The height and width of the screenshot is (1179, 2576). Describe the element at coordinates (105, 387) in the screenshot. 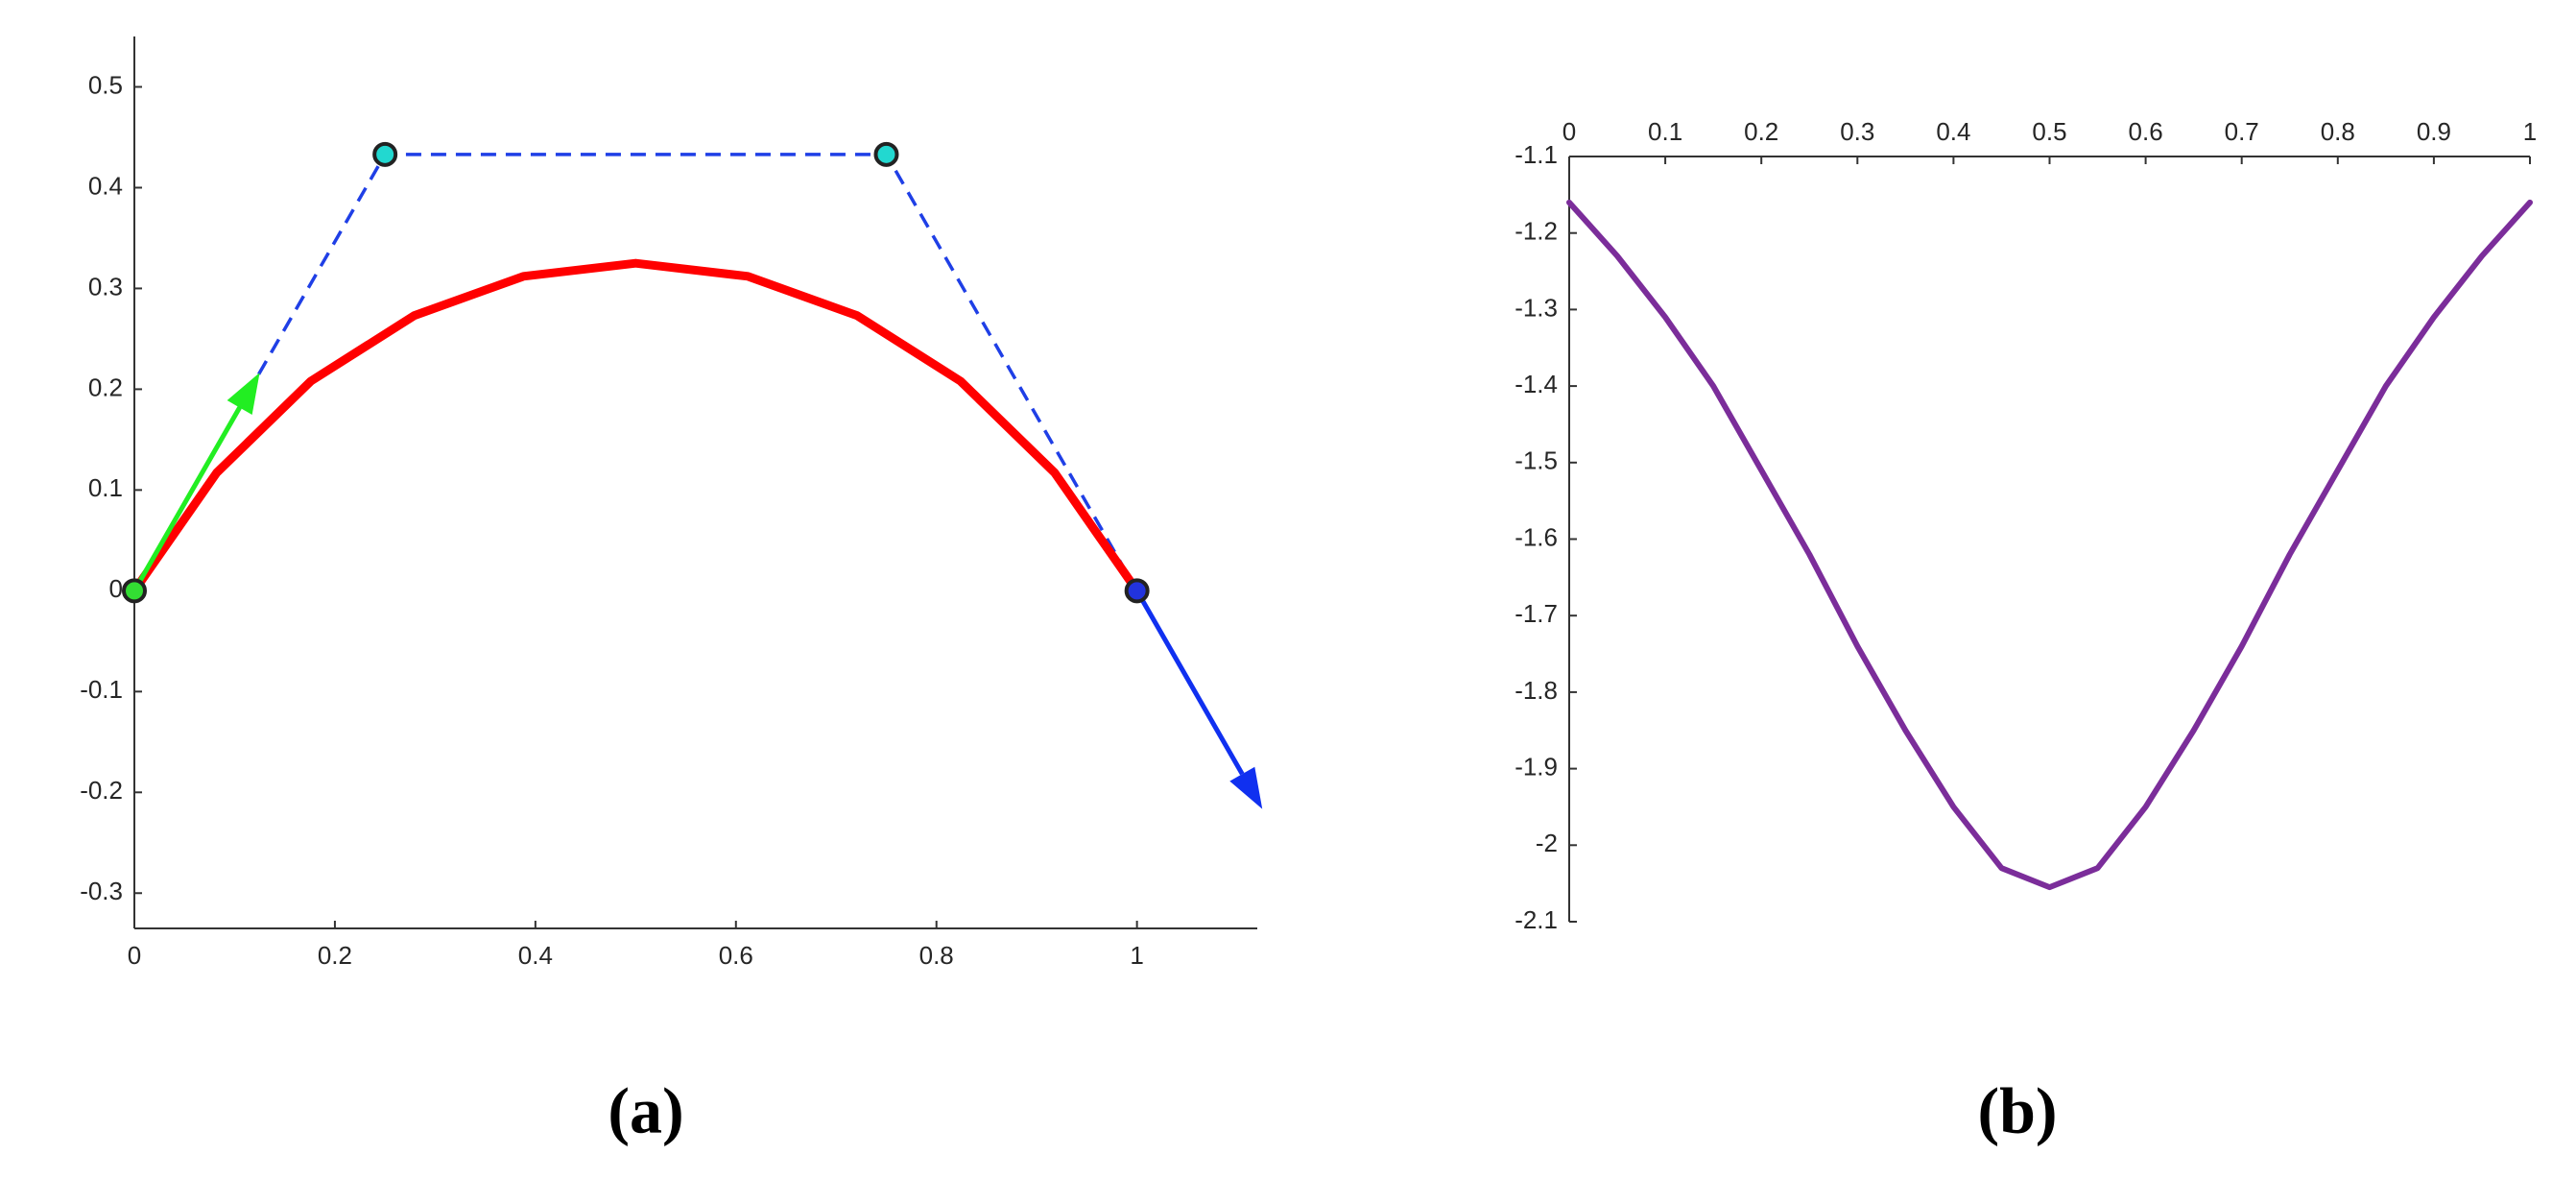

I see `y-tick-label: 0.2` at that location.